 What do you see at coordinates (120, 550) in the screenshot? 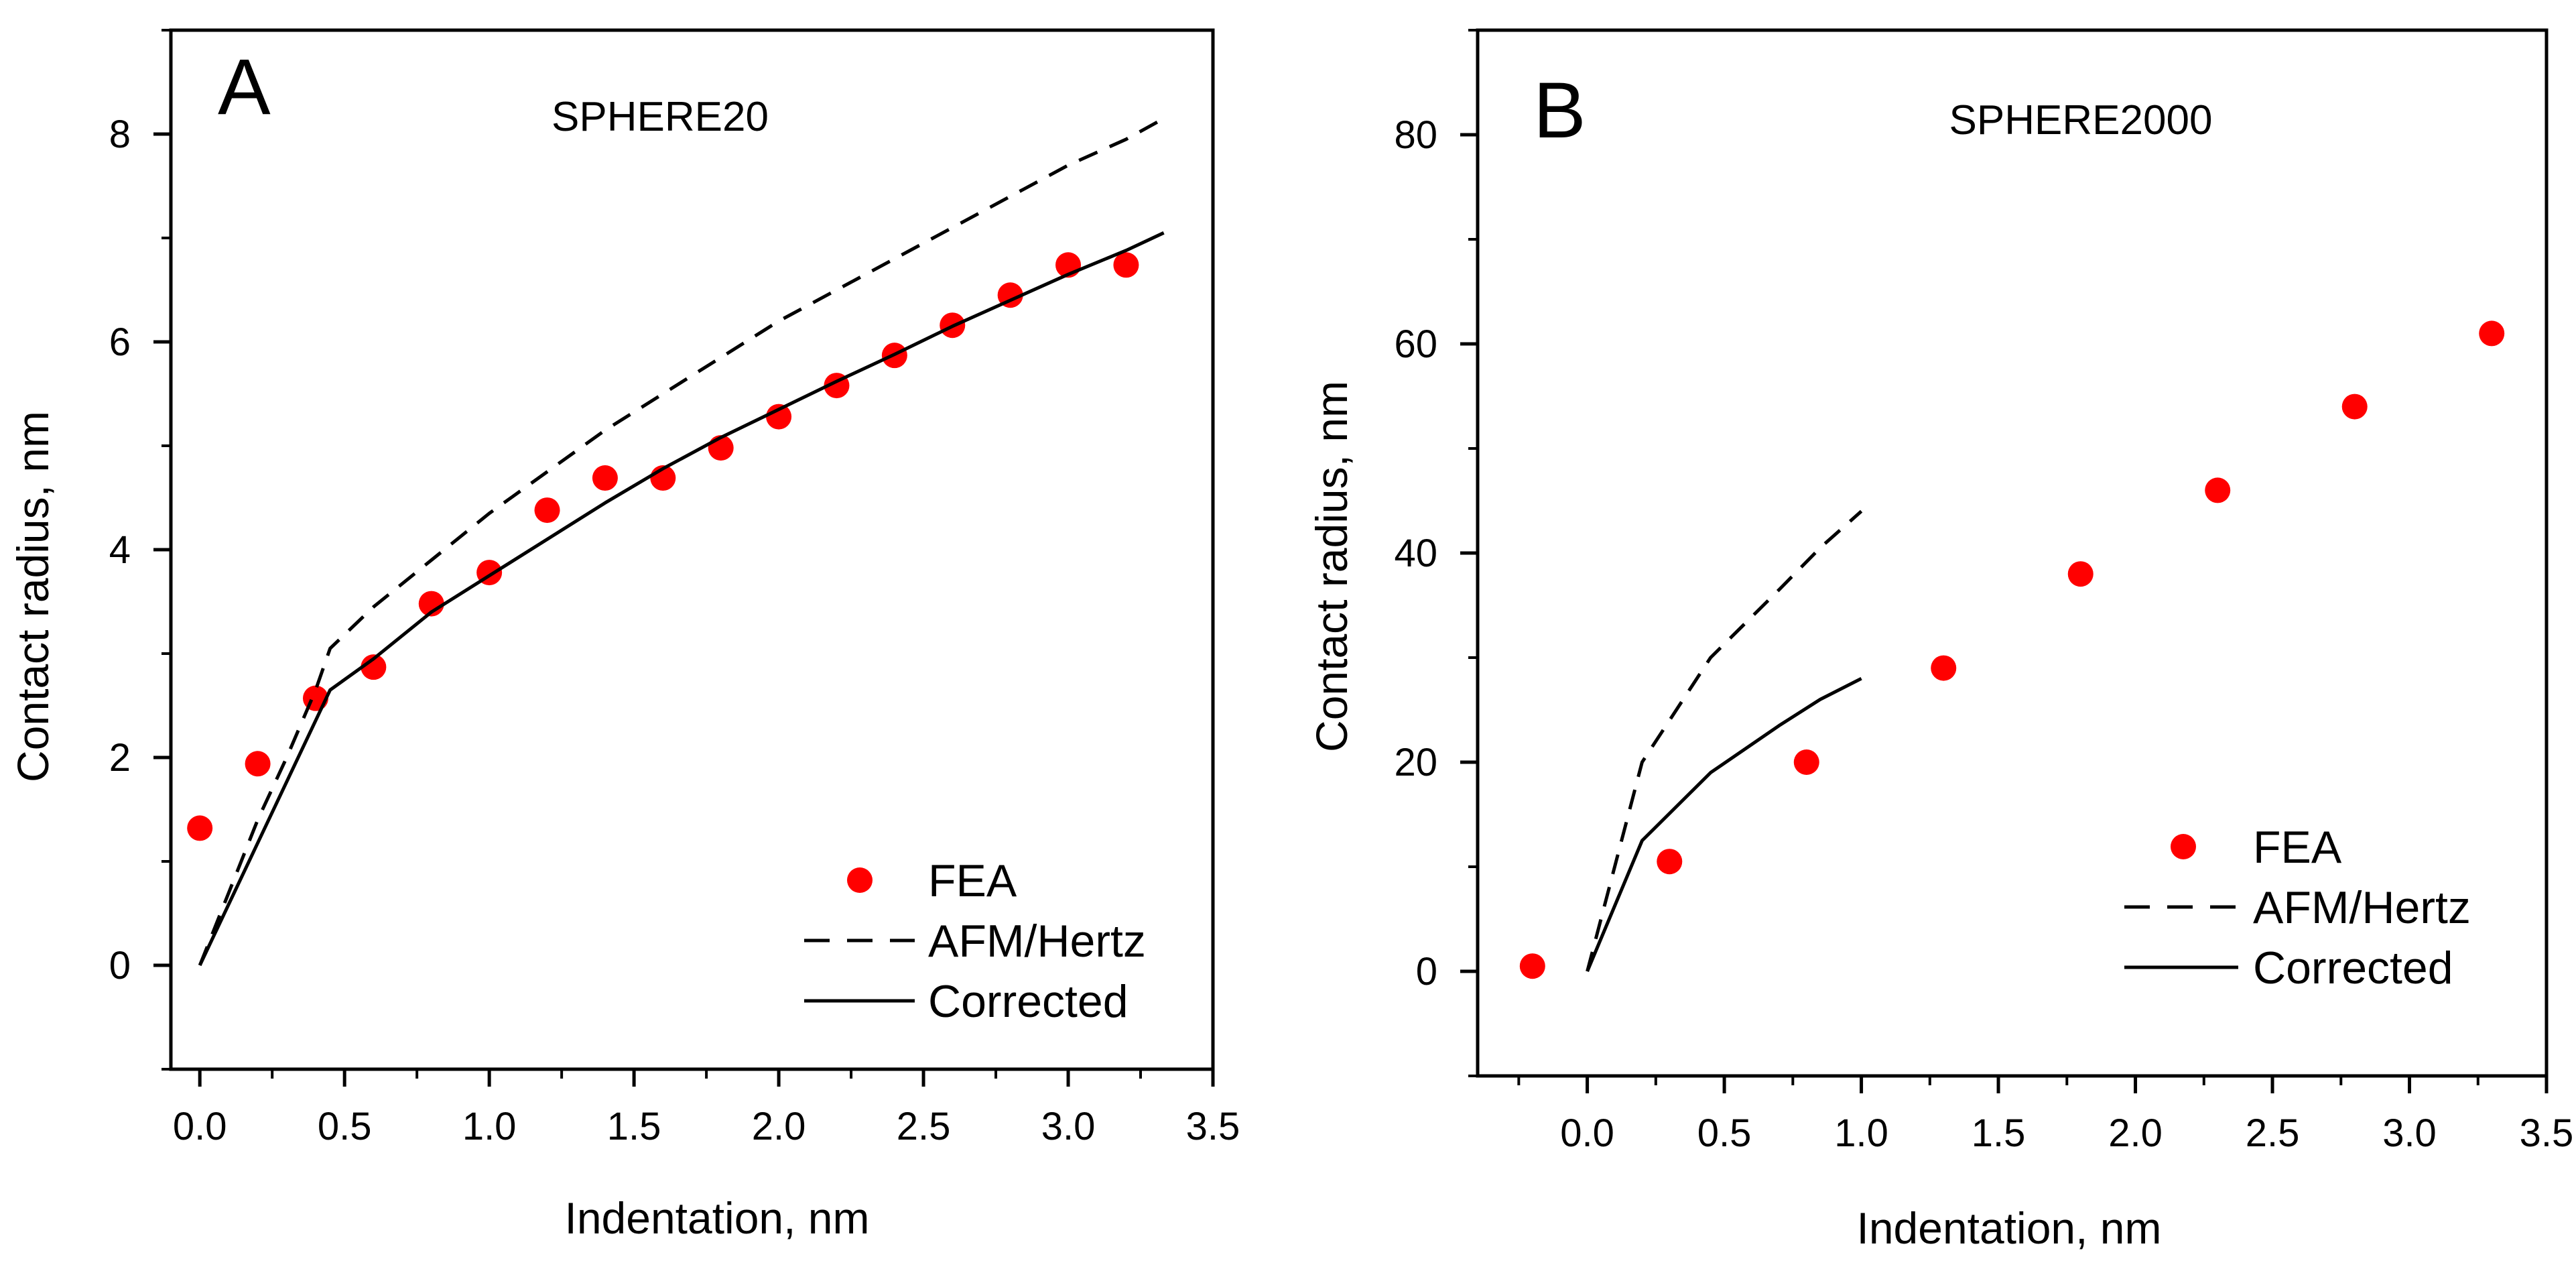
I see `y-tick-label-a-2: 4` at bounding box center [120, 550].